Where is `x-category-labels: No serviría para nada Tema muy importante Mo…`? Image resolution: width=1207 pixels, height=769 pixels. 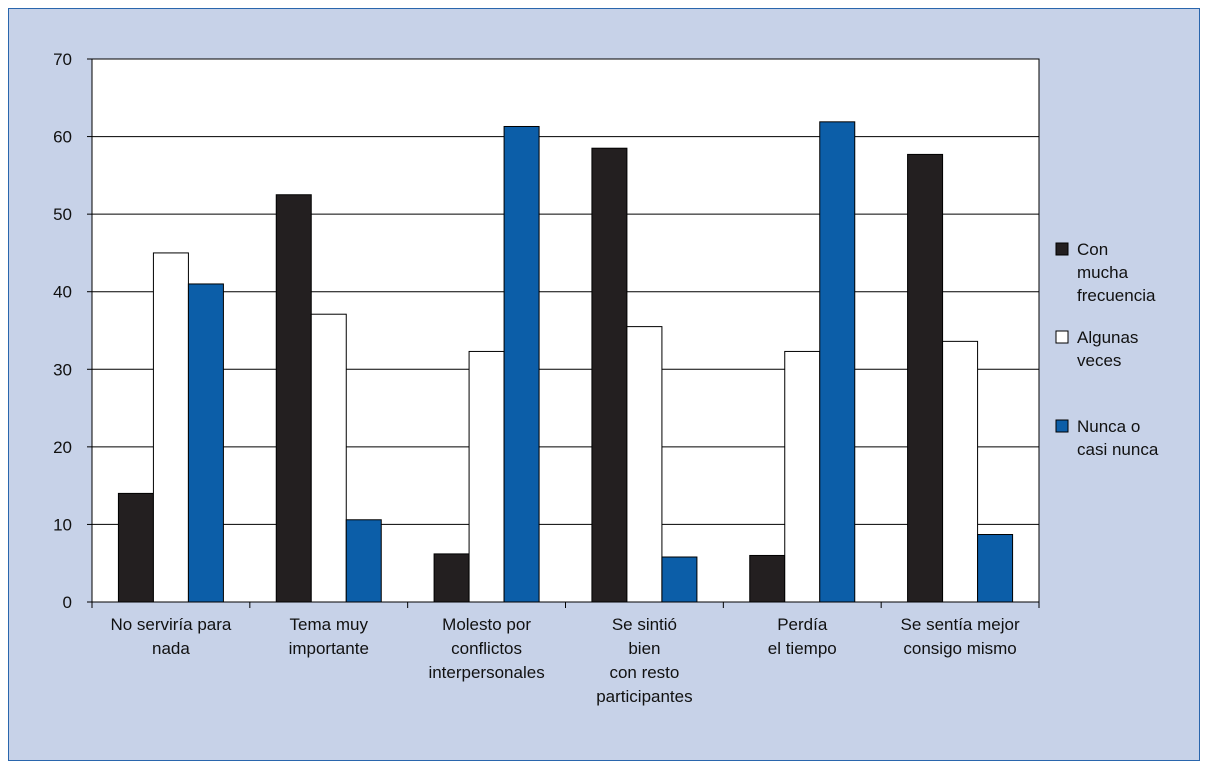 x-category-labels: No serviría para nada Tema muy importante Mo… is located at coordinates (565, 660).